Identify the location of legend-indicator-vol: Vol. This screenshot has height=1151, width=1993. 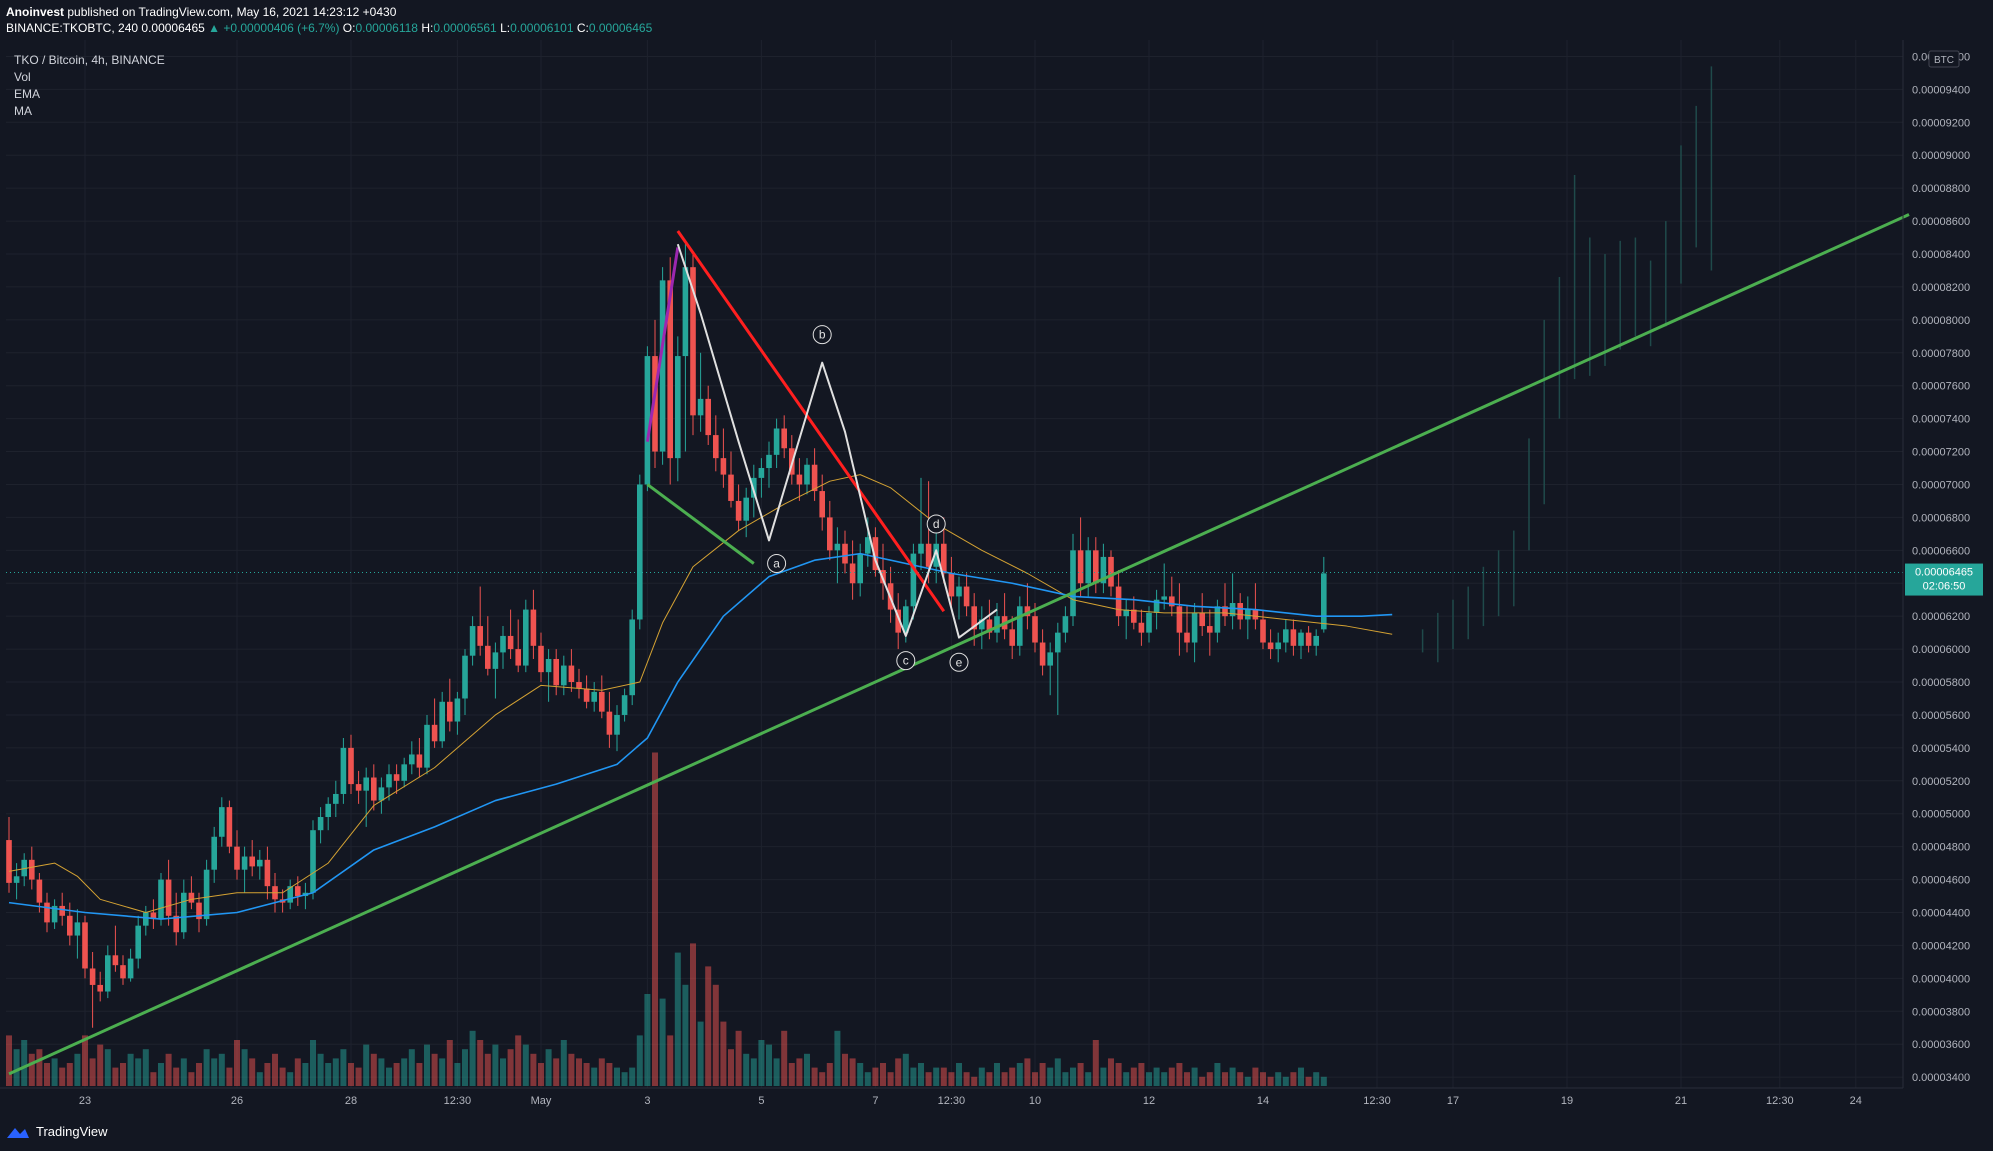
(22, 77).